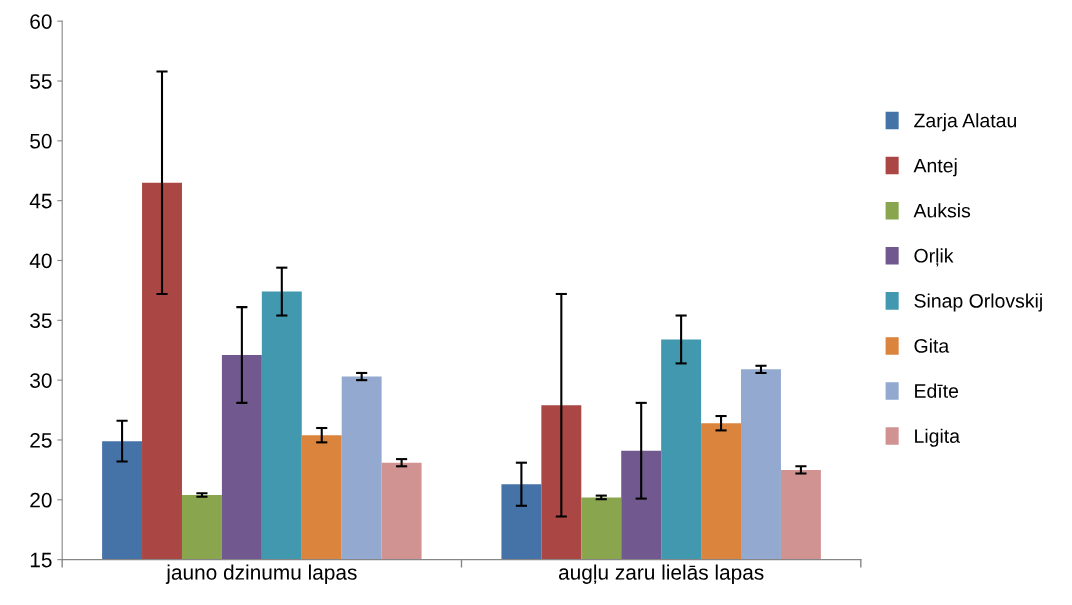  I want to click on legend-label: Ligita, so click(938, 437).